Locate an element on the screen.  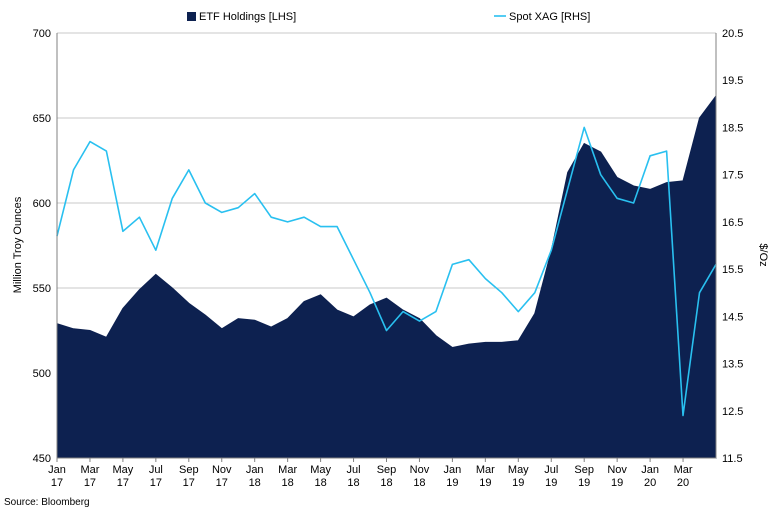
left-tick-label: 600 is located at coordinates (42, 204).